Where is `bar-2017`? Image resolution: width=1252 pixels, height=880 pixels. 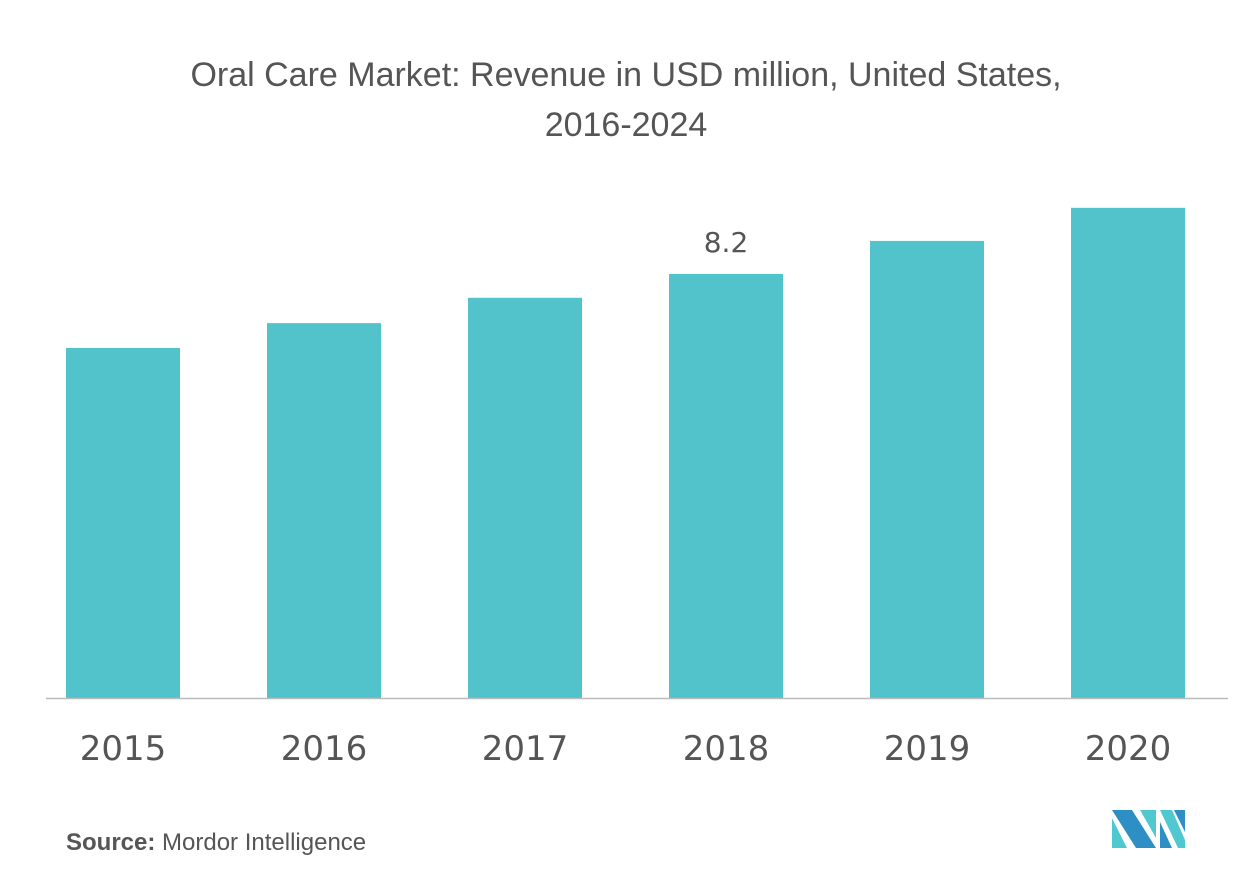 bar-2017 is located at coordinates (525, 497).